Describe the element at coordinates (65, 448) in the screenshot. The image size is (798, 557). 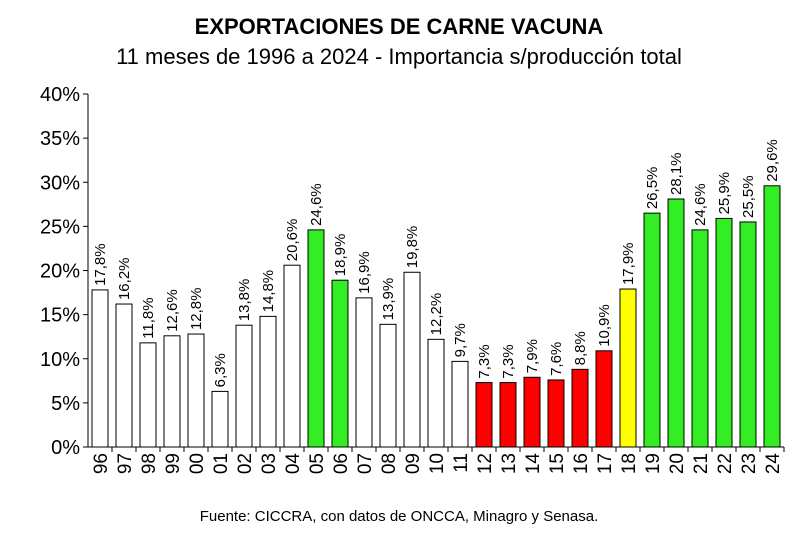
I see `y-tick-label: 0%` at that location.